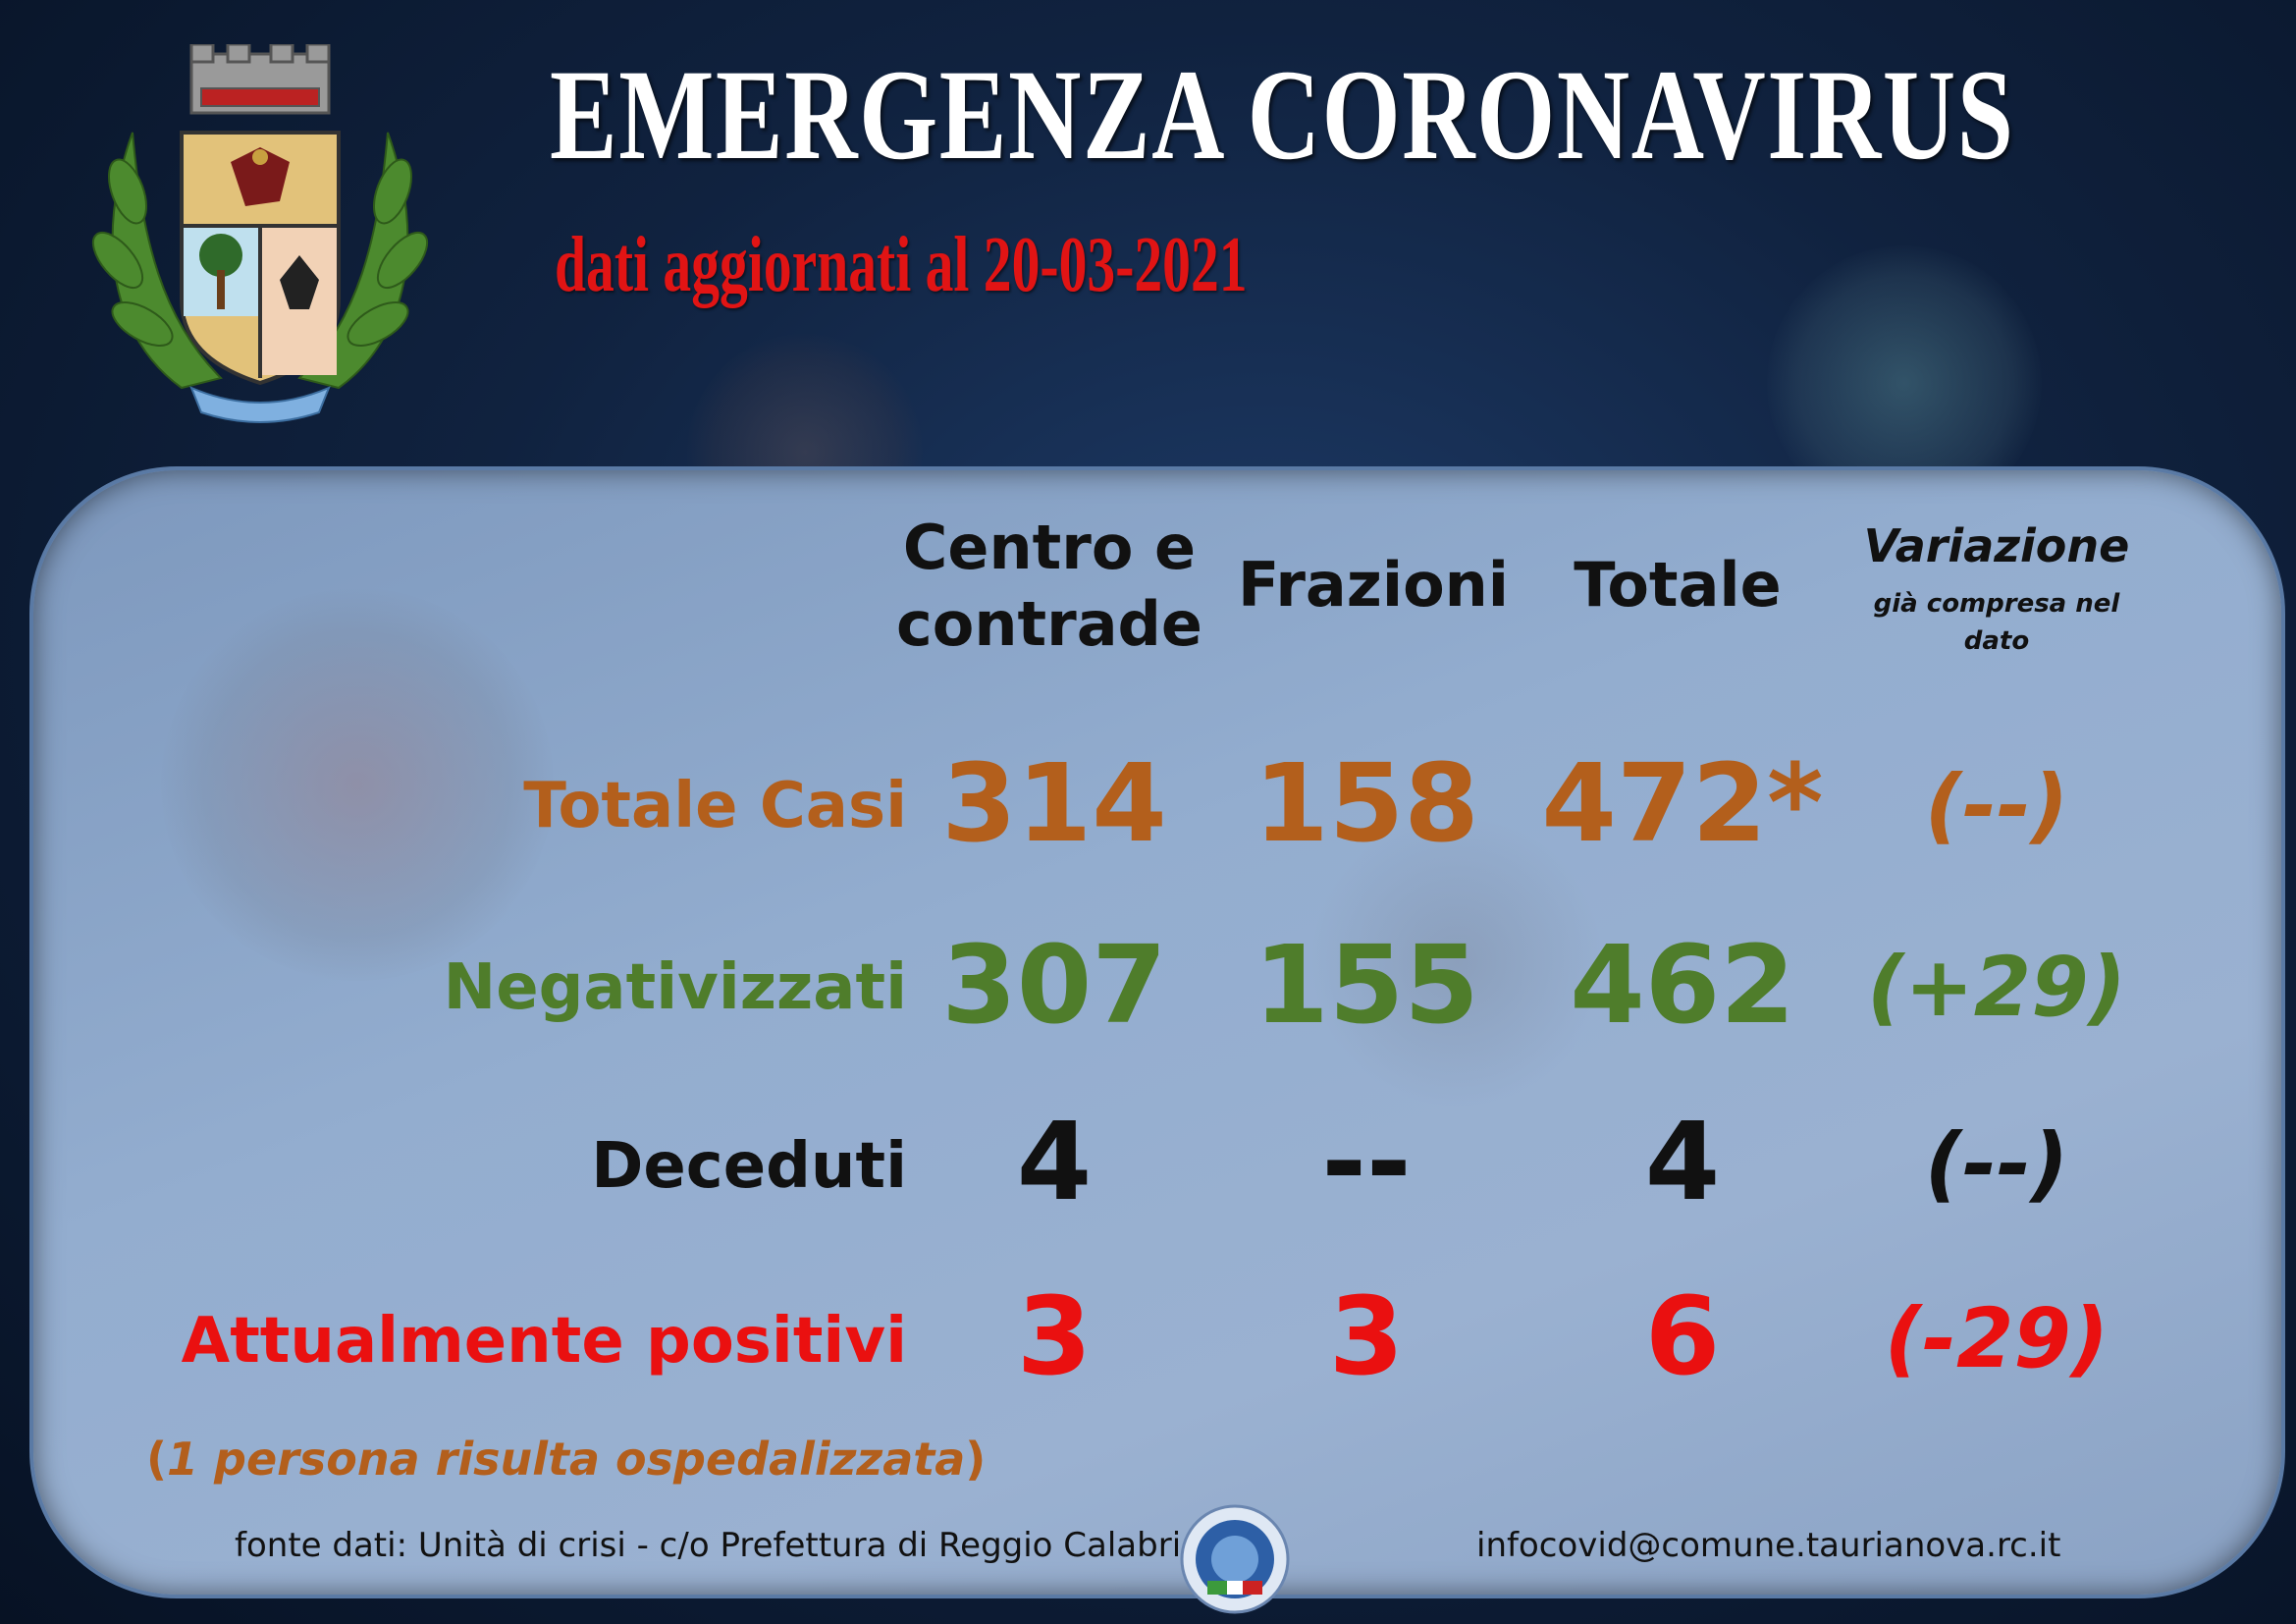  What do you see at coordinates (1996, 545) in the screenshot?
I see `col-header-variazione: Variazione` at bounding box center [1996, 545].